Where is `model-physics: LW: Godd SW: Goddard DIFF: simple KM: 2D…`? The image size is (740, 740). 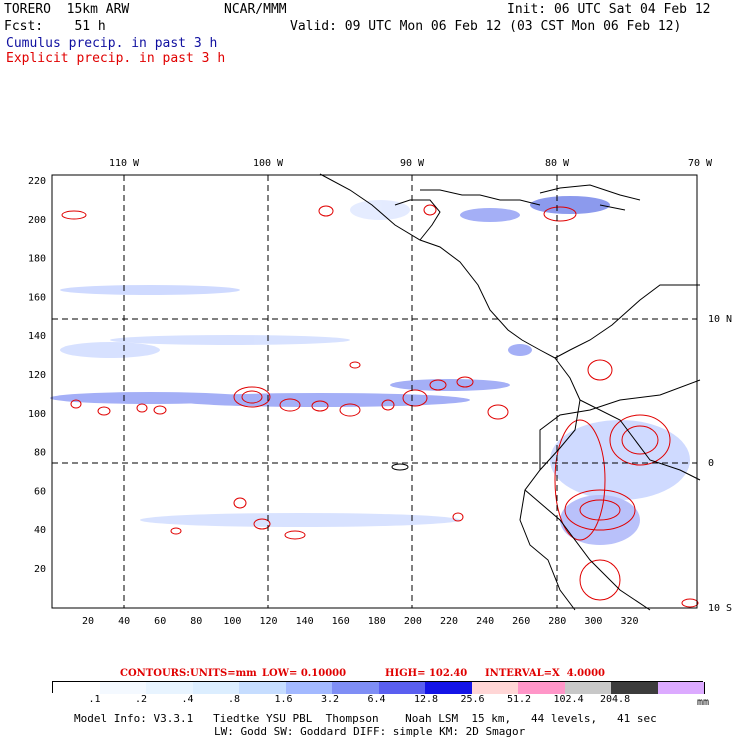
model-physics: LW: Godd SW: Goddard DIFF: simple KM: 2D… is located at coordinates (370, 731).